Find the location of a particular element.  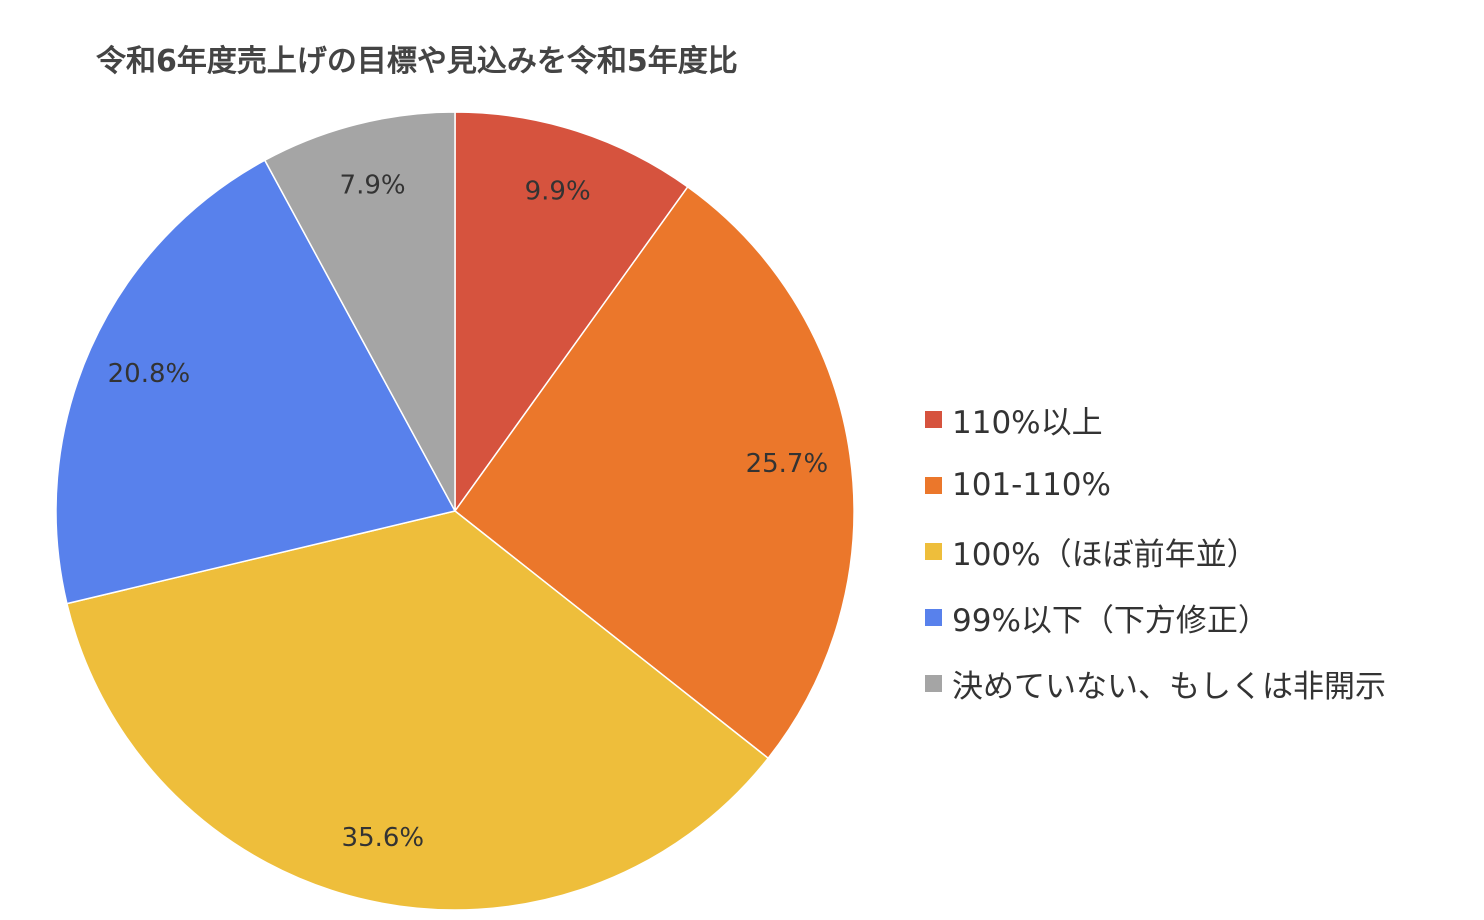

slice-percent-label: 35.6% is located at coordinates (383, 838).